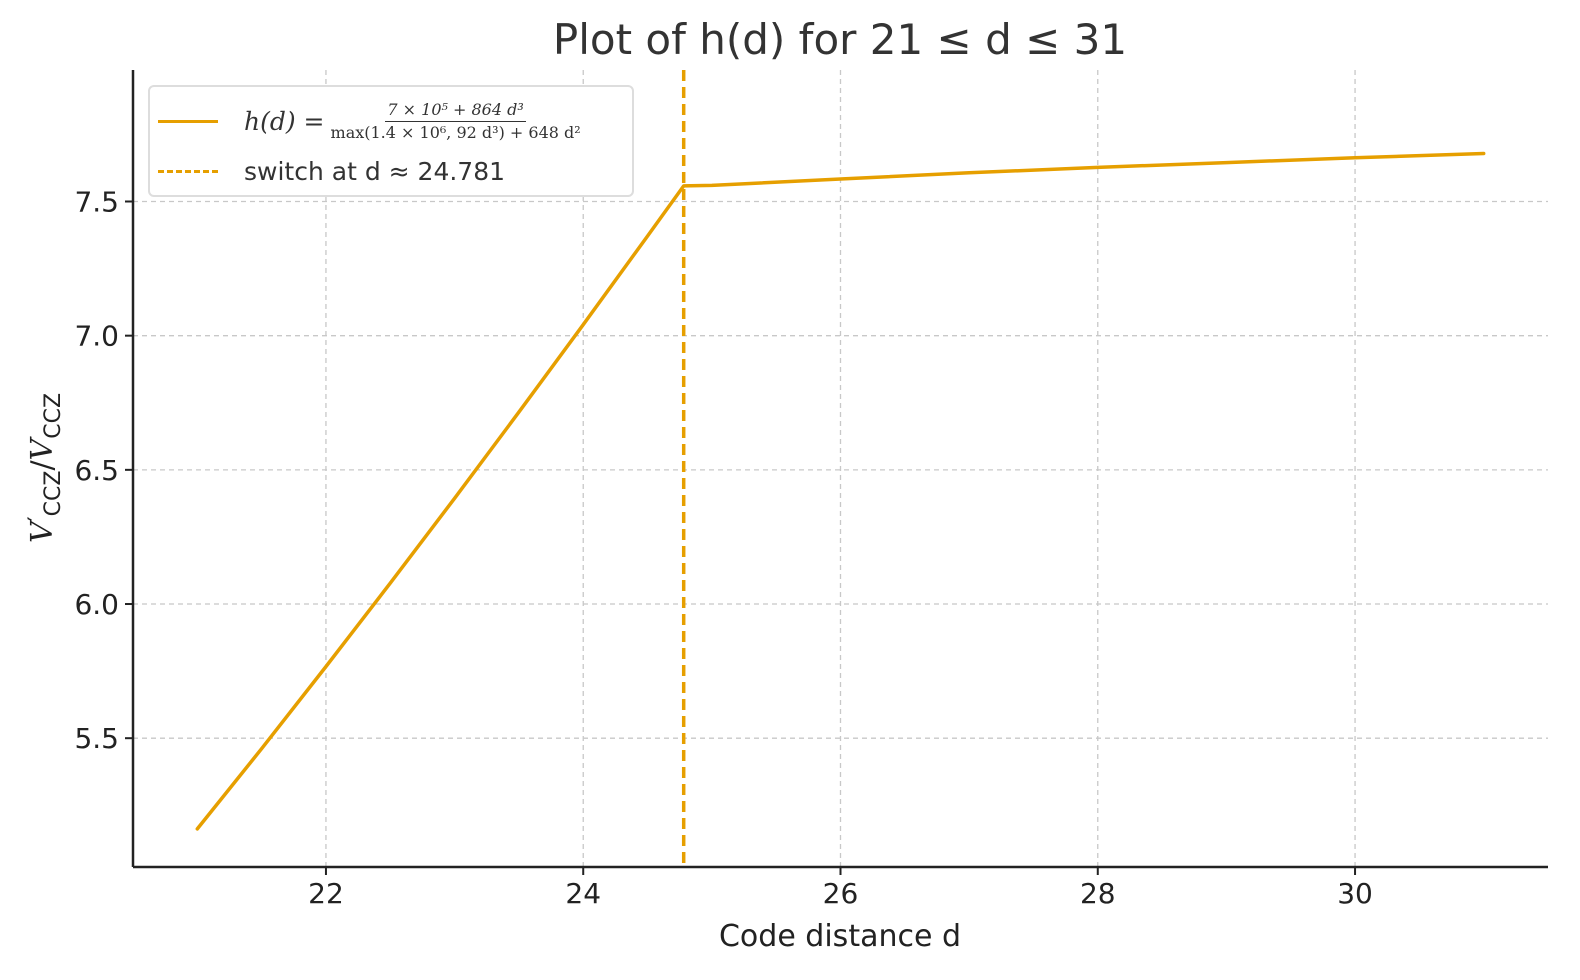  What do you see at coordinates (326, 893) in the screenshot?
I see `x-tick-label: 22` at bounding box center [326, 893].